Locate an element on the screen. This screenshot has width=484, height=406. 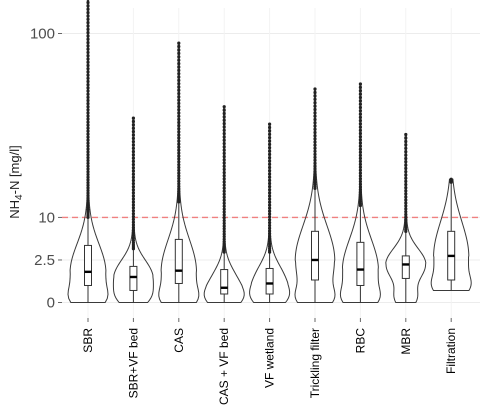
x-category-label: MBR is located at coordinates (406, 341).